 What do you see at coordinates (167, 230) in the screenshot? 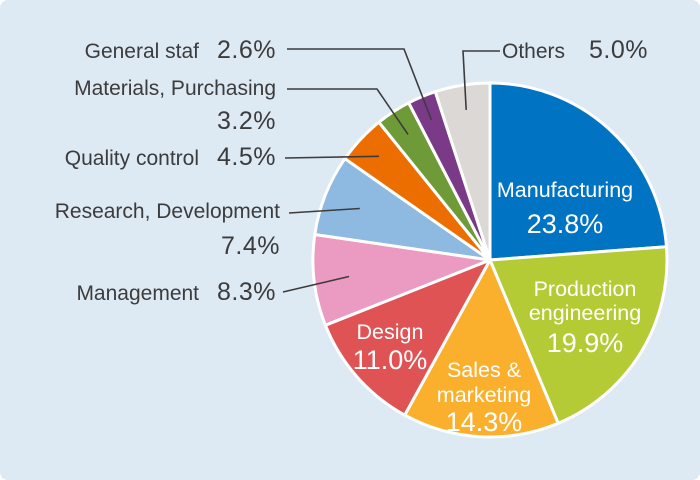
I see `label-row-research-development: Research, Development 7.4%` at bounding box center [167, 230].